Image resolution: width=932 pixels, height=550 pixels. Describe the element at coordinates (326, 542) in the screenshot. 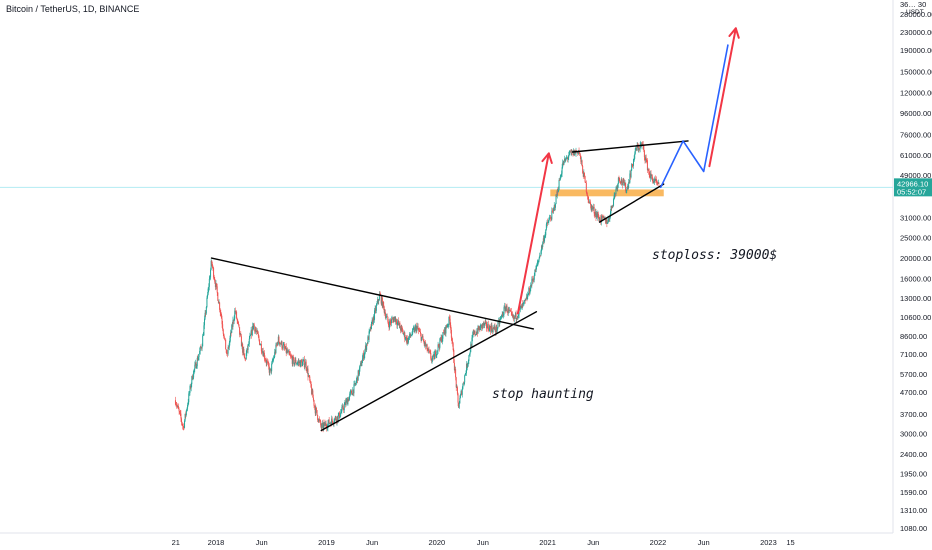

I see `x-tick-label: 2019` at that location.